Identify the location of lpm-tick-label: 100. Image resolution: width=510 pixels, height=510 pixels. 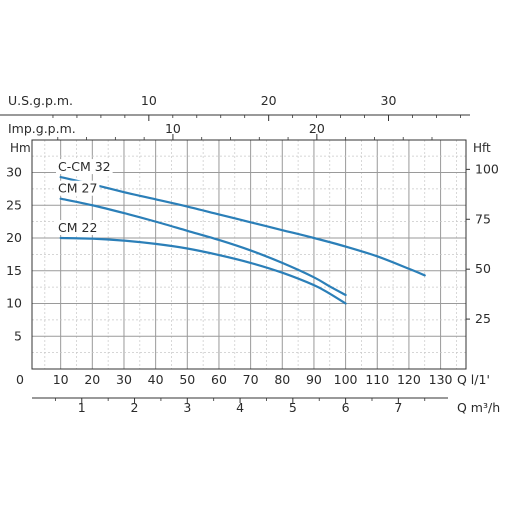
(346, 379).